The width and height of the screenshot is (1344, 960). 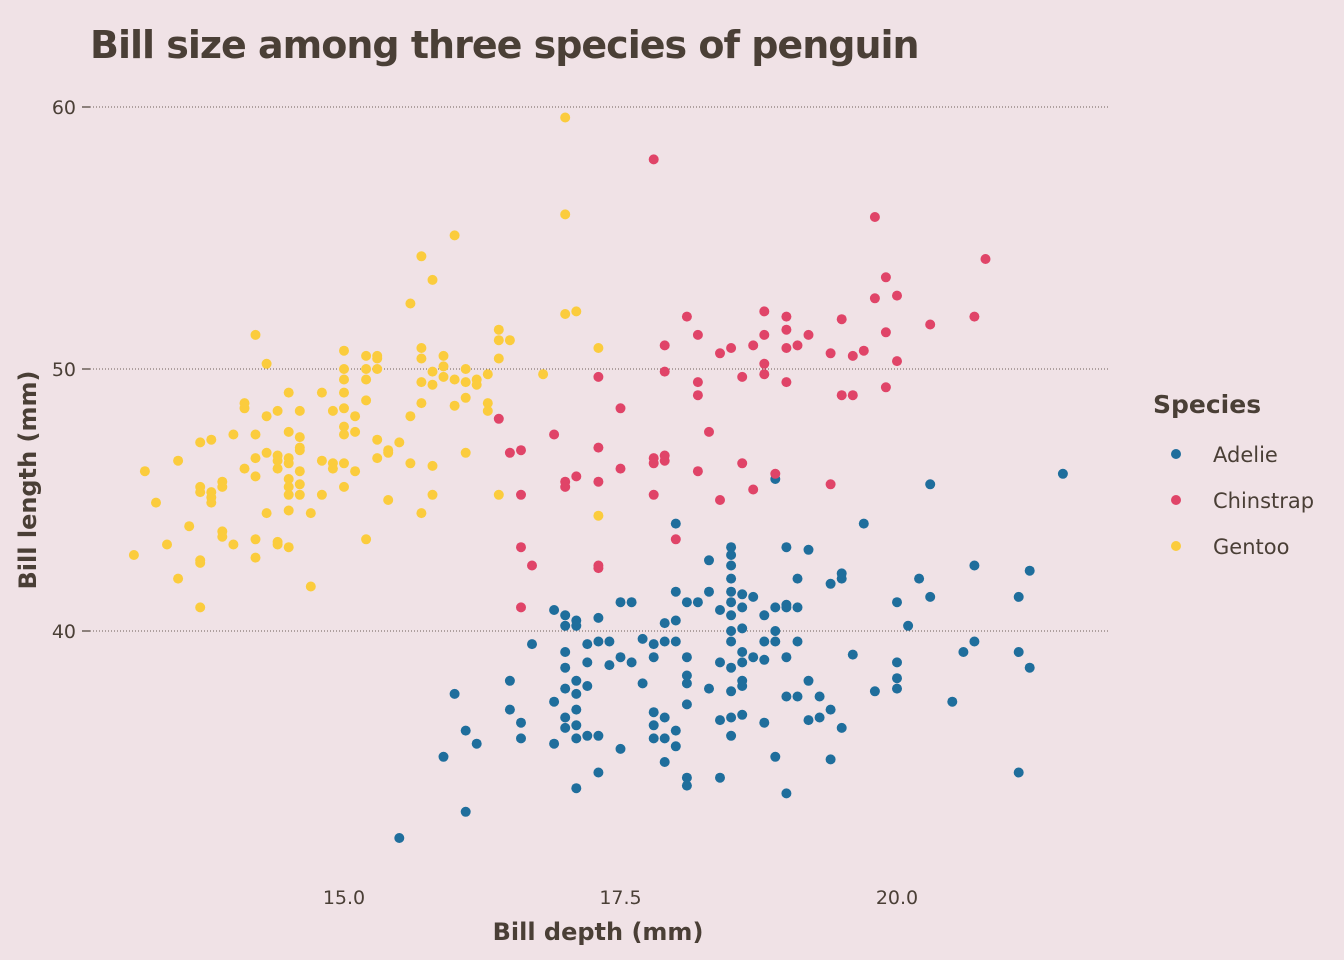 I want to click on chart-title: Bill size among three species of penguin, so click(x=504, y=45).